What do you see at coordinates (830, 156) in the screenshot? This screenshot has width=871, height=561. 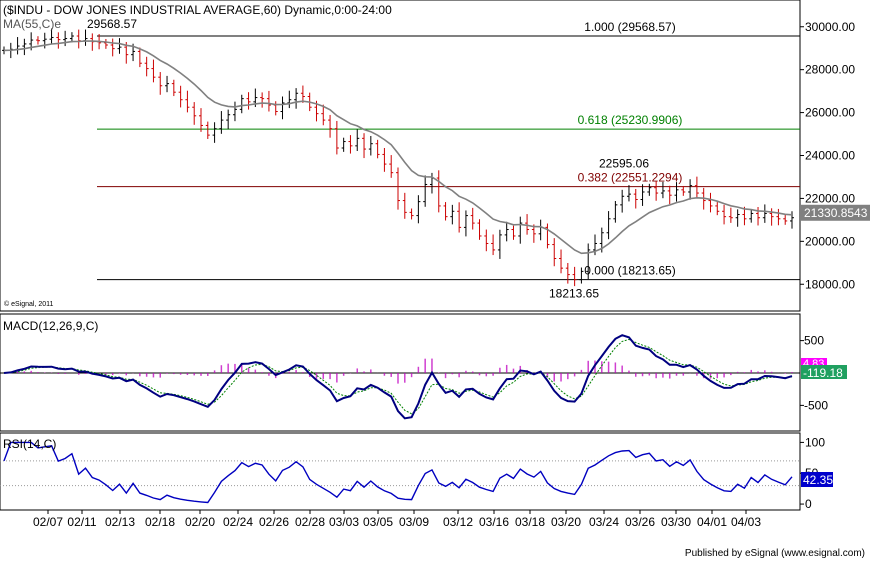 I see `price-tick-label: 24000.00` at bounding box center [830, 156].